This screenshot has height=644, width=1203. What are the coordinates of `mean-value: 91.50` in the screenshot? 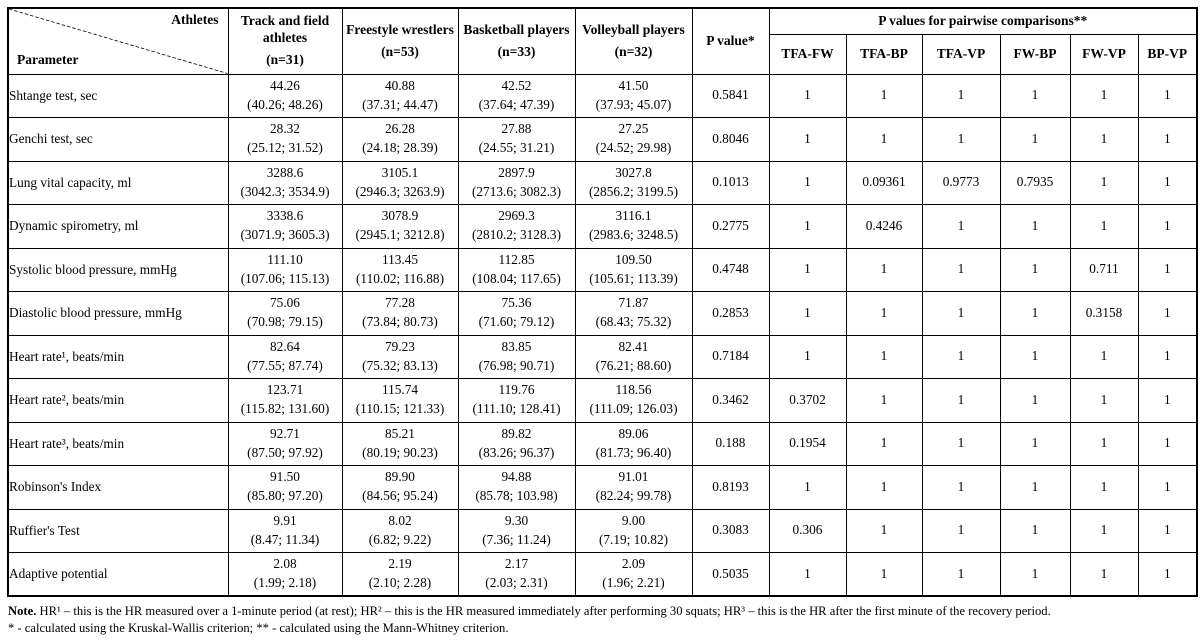 It's located at (285, 477).